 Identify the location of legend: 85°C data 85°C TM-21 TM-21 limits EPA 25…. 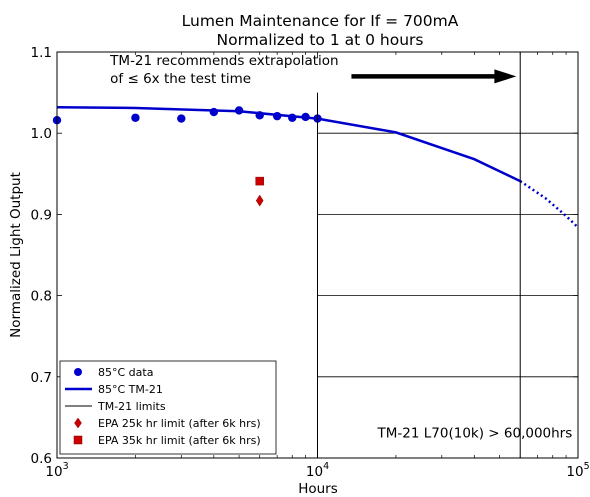
(168, 407).